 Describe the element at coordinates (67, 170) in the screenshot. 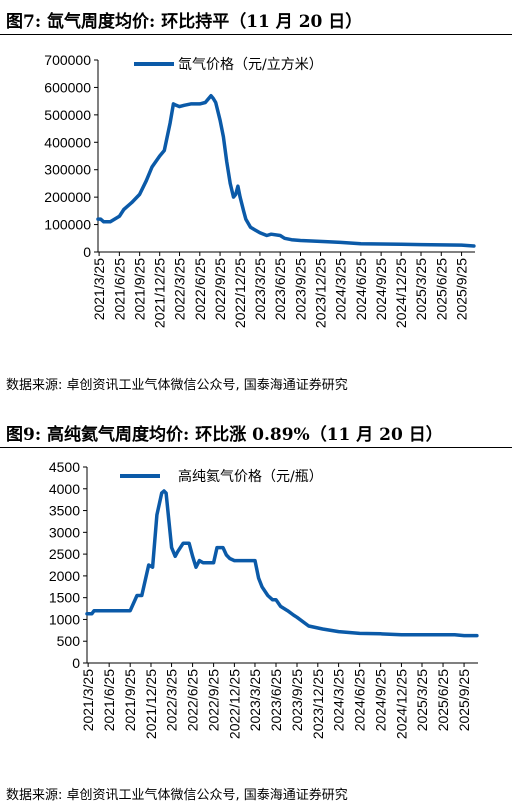

I see `y-tick-label: 300000` at that location.